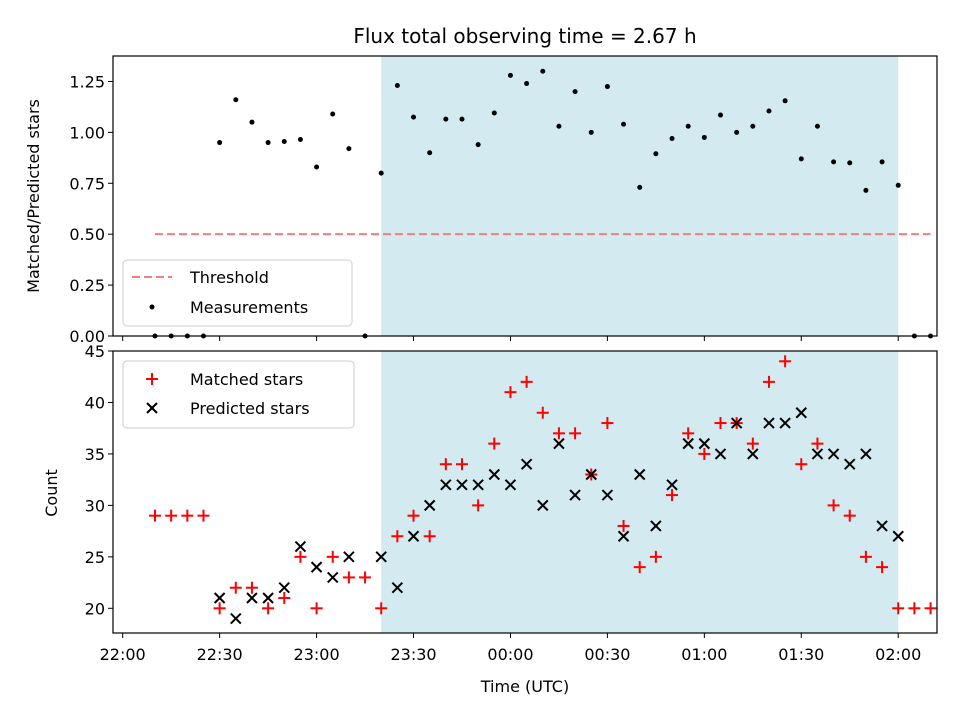  What do you see at coordinates (317, 654) in the screenshot?
I see `x-tick-label: 23:00` at bounding box center [317, 654].